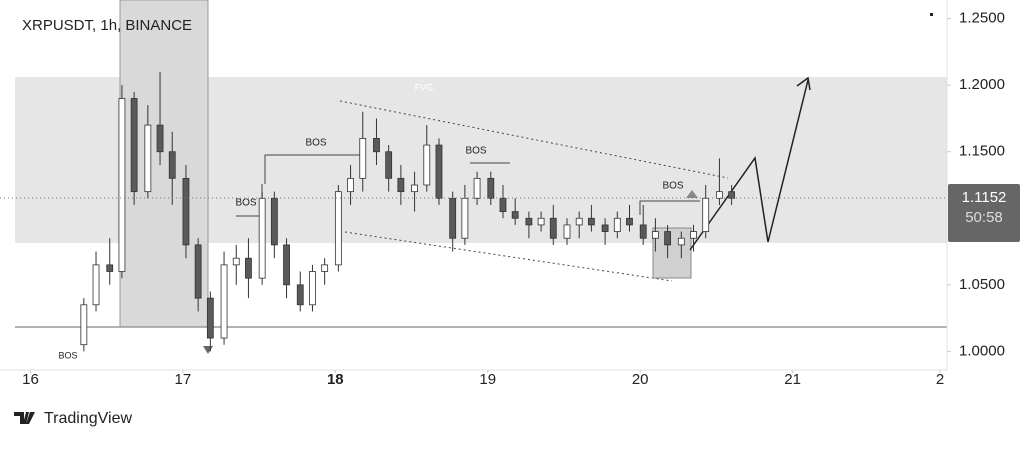 Image resolution: width=1024 pixels, height=449 pixels. I want to click on brand-logo: TradingView, so click(73, 418).